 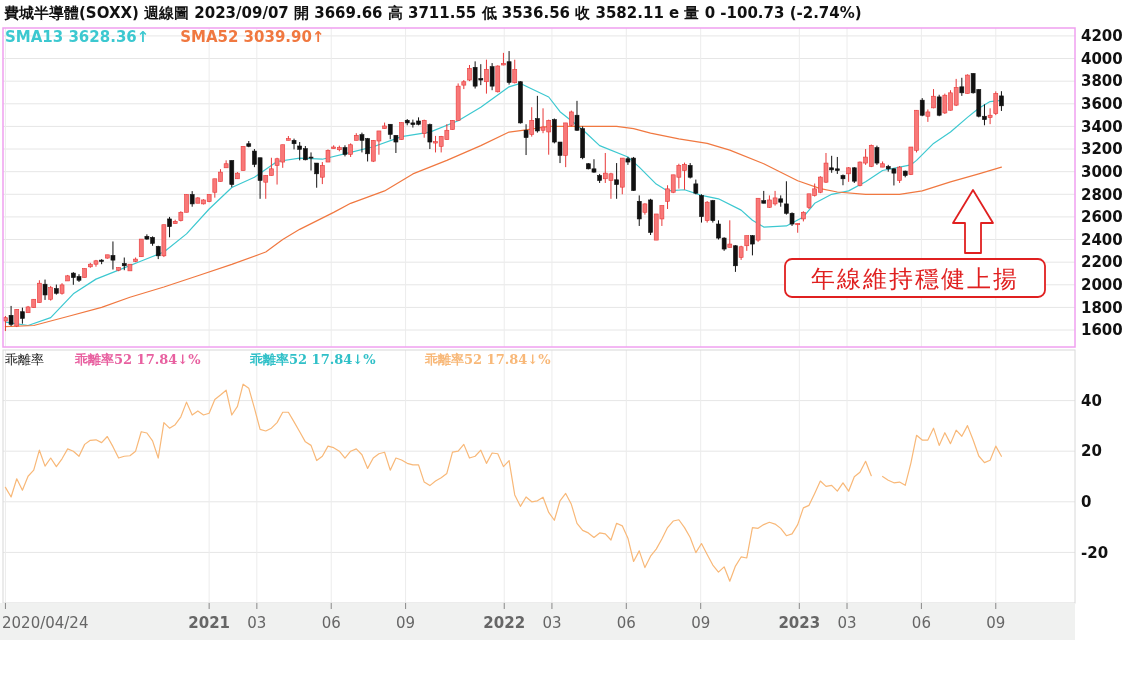 What do you see at coordinates (1102, 81) in the screenshot?
I see `y-tick-label: 3800` at bounding box center [1102, 81].